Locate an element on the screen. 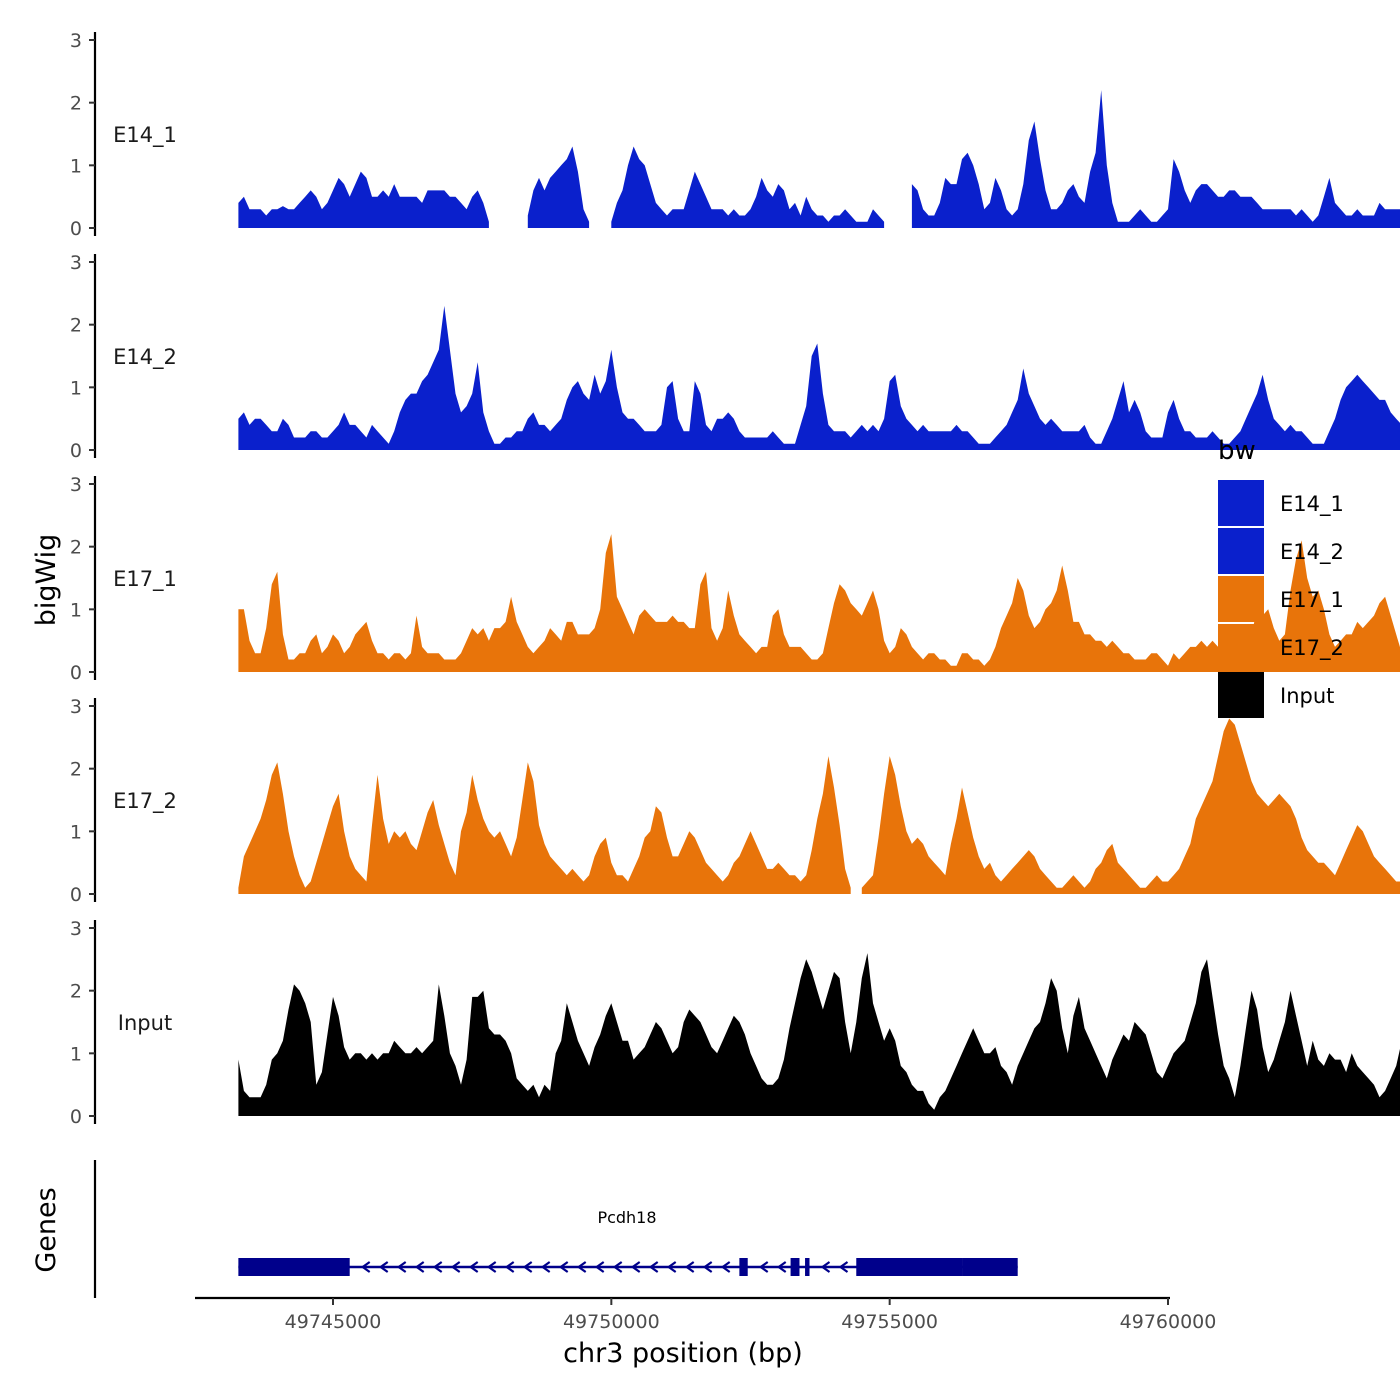 This screenshot has height=1400, width=1400. legend-item: E14_2 is located at coordinates (1281, 551).